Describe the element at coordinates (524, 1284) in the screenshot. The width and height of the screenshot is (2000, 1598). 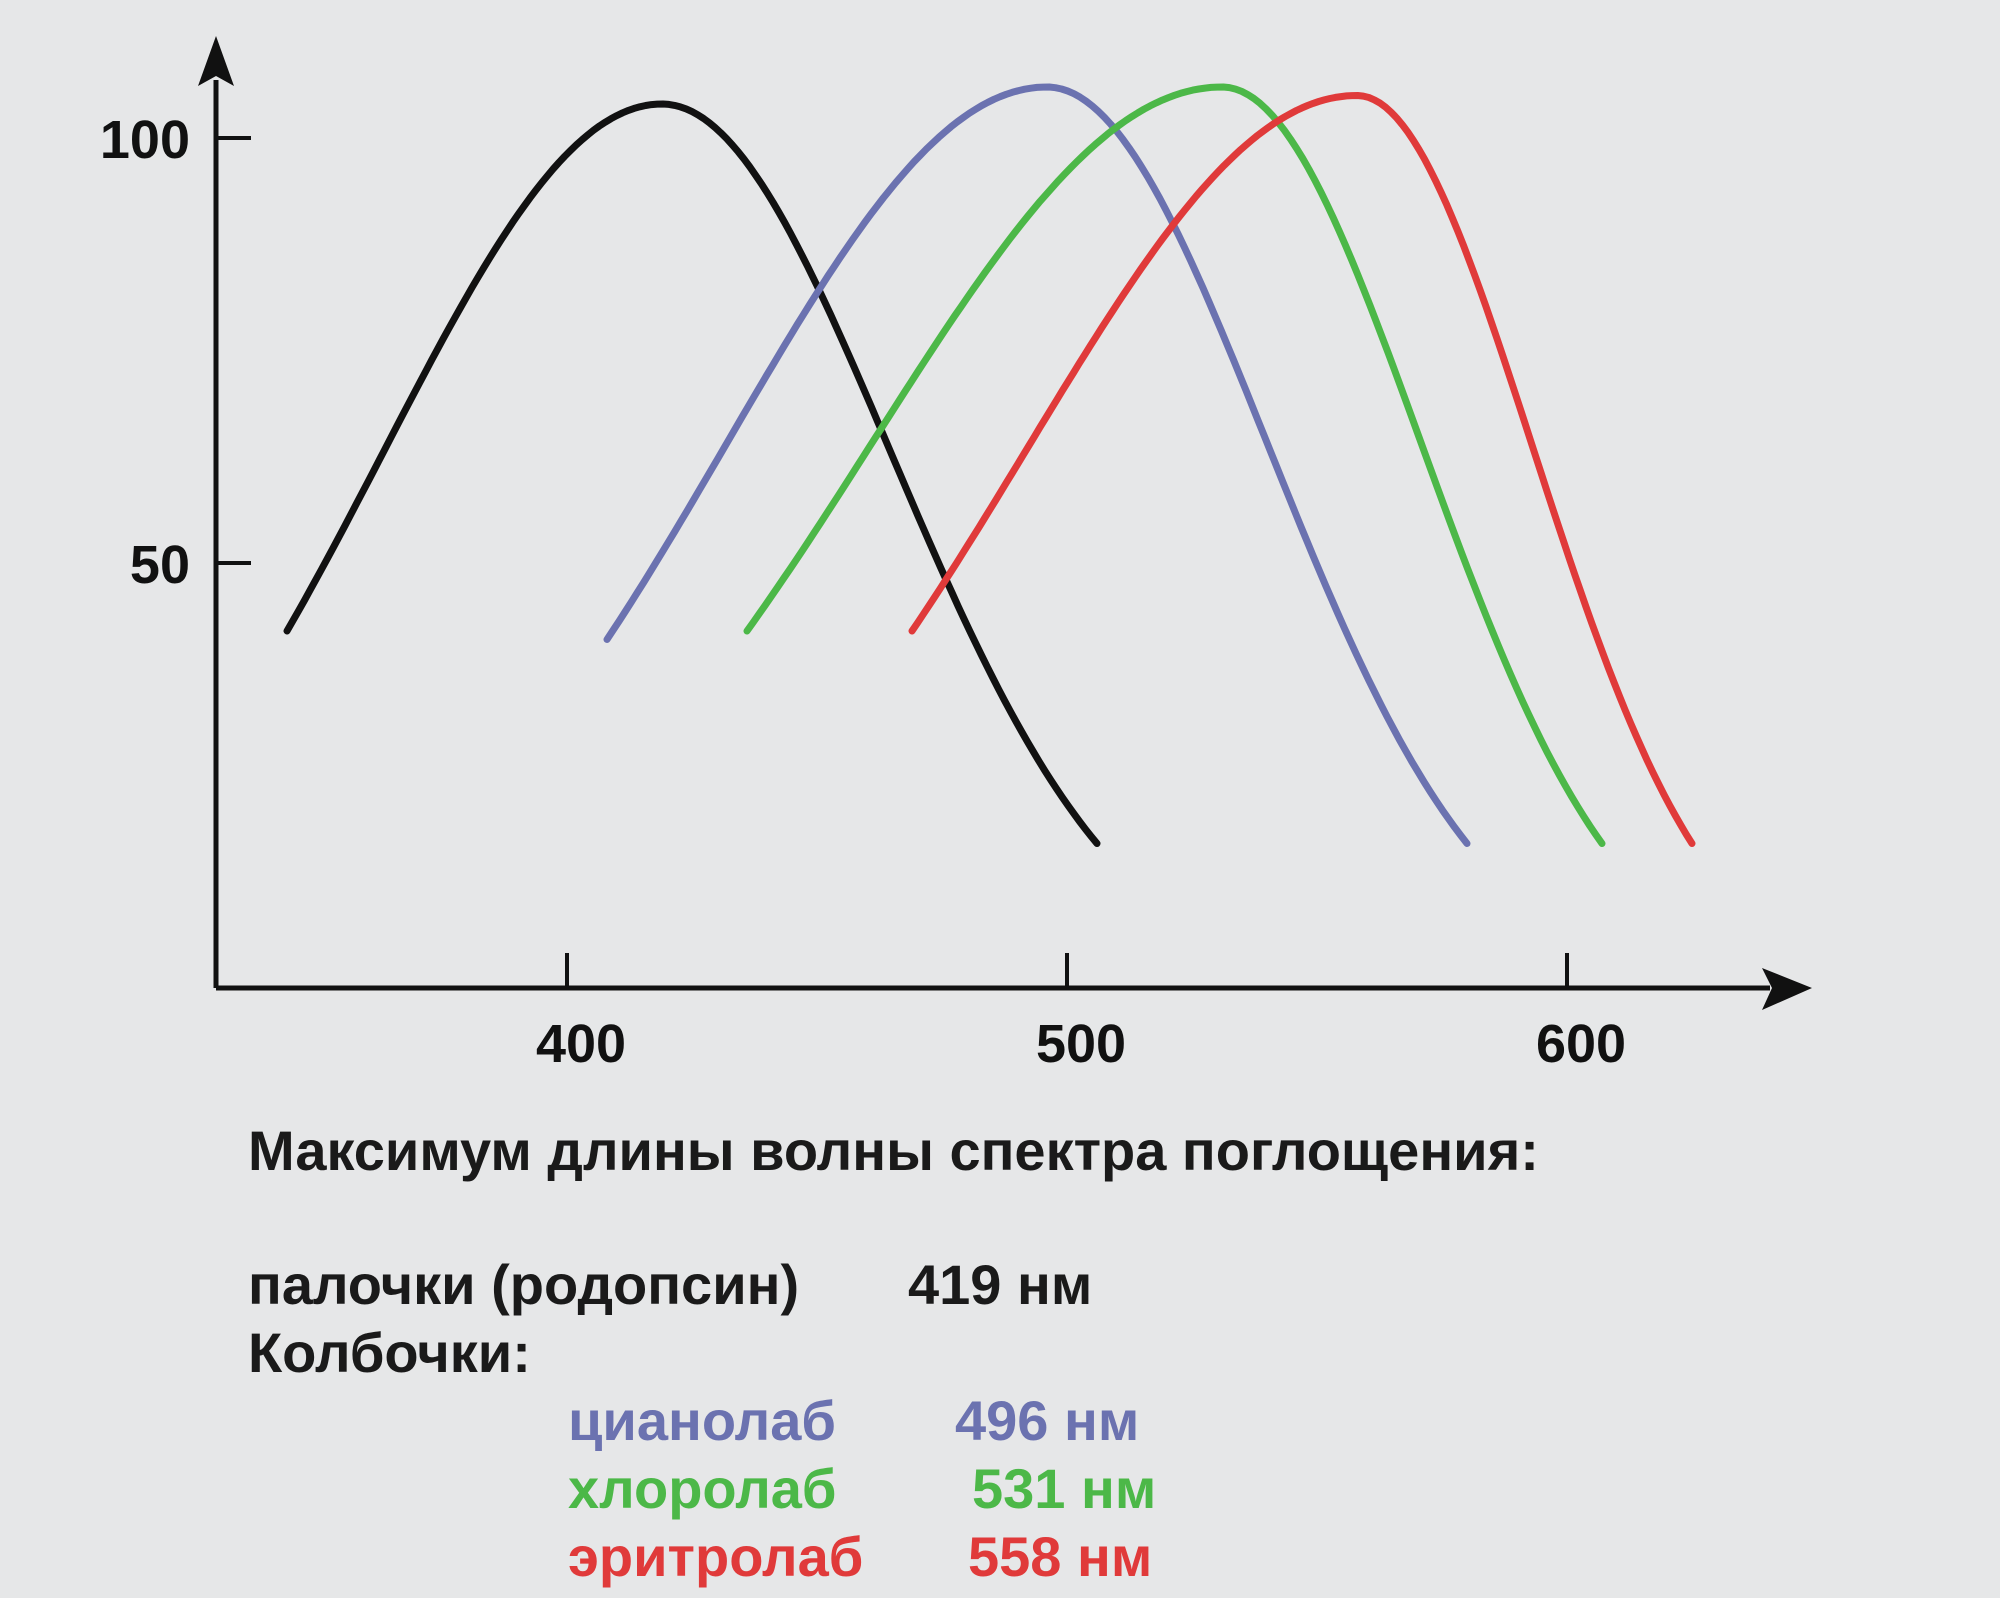
I see `rods-label: палочки (родопсин)` at that location.